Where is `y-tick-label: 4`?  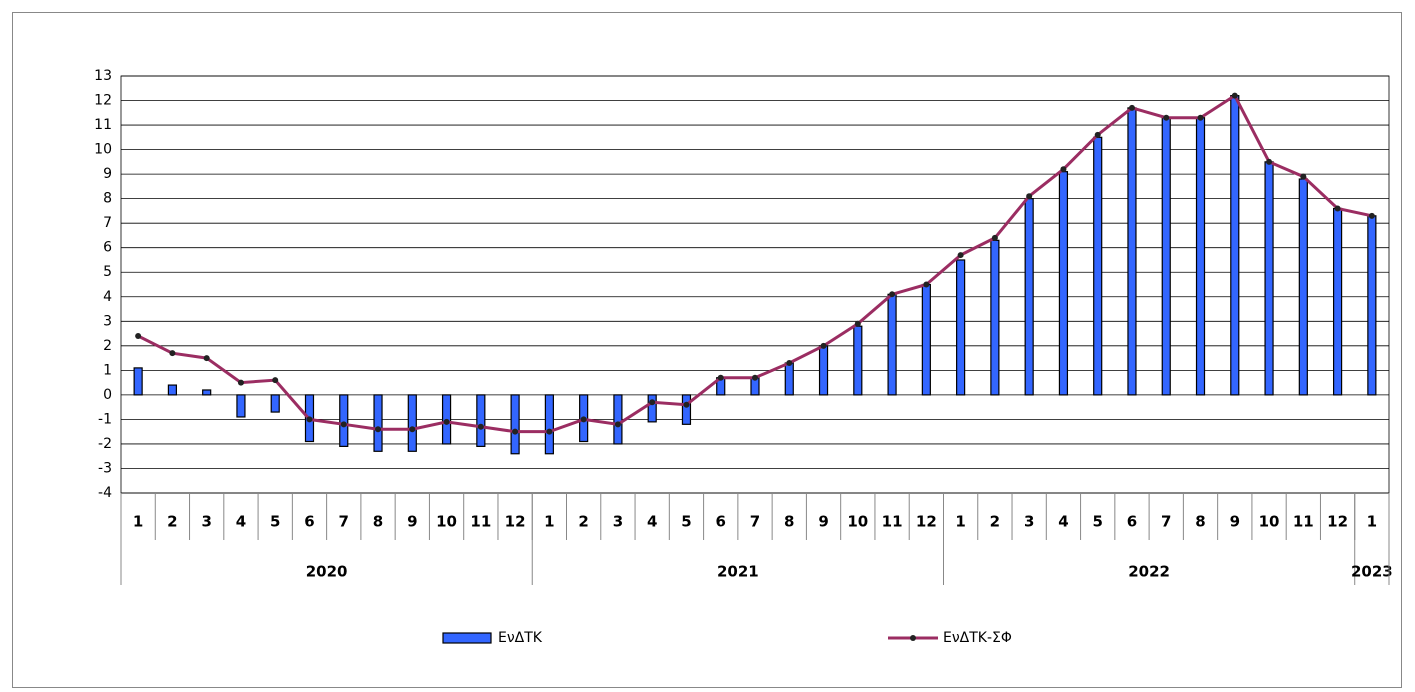 y-tick-label: 4 is located at coordinates (107, 297).